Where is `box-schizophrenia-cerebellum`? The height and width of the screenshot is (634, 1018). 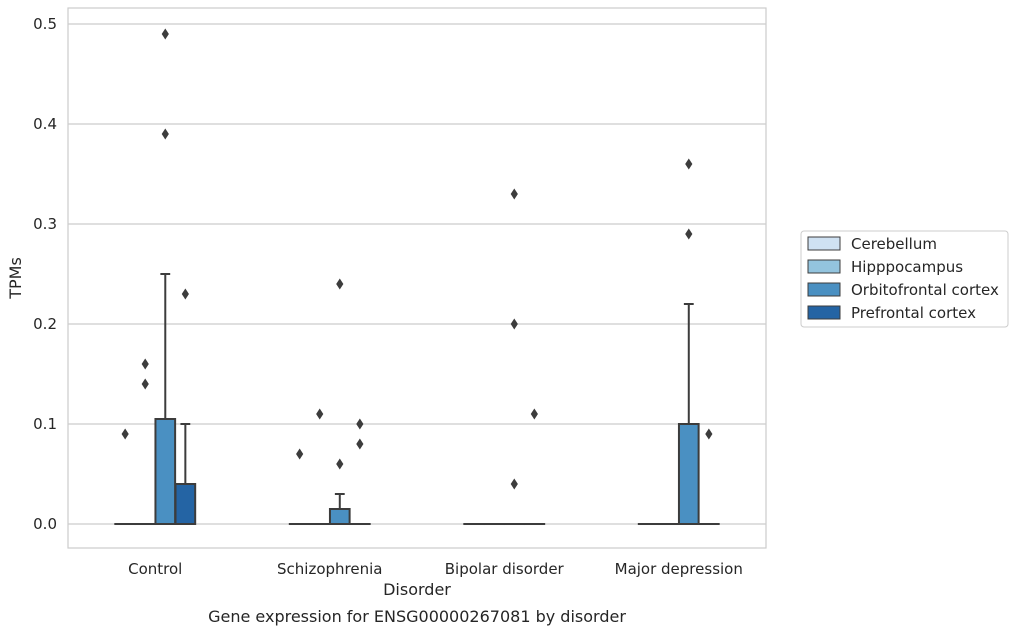 box-schizophrenia-cerebellum is located at coordinates (299, 487).